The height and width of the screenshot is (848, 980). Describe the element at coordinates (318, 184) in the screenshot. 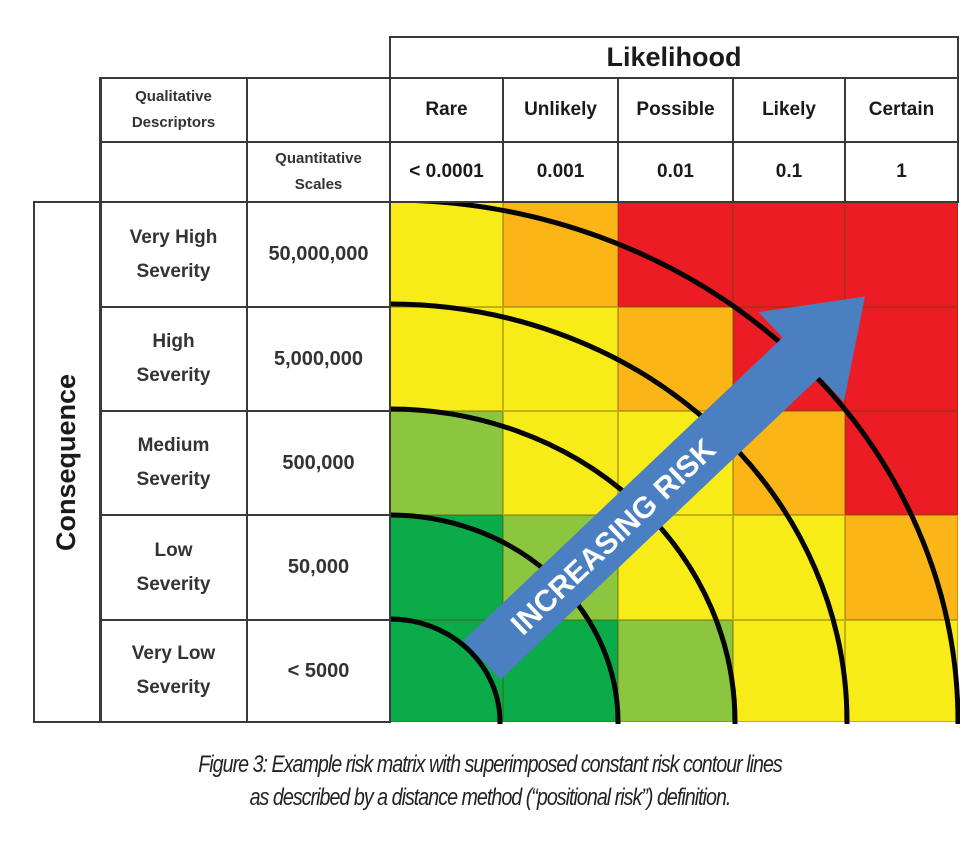

I see `quantitative-line2: Scales` at that location.